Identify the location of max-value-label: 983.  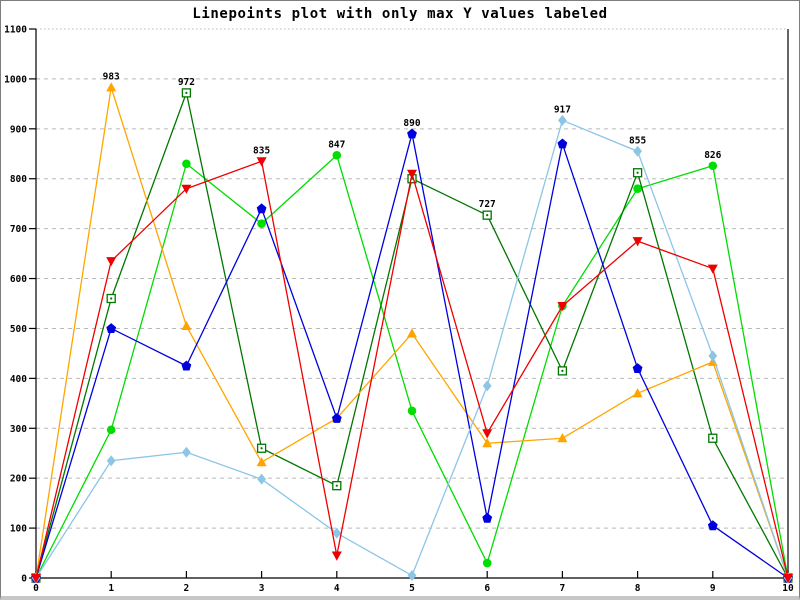
(111, 76).